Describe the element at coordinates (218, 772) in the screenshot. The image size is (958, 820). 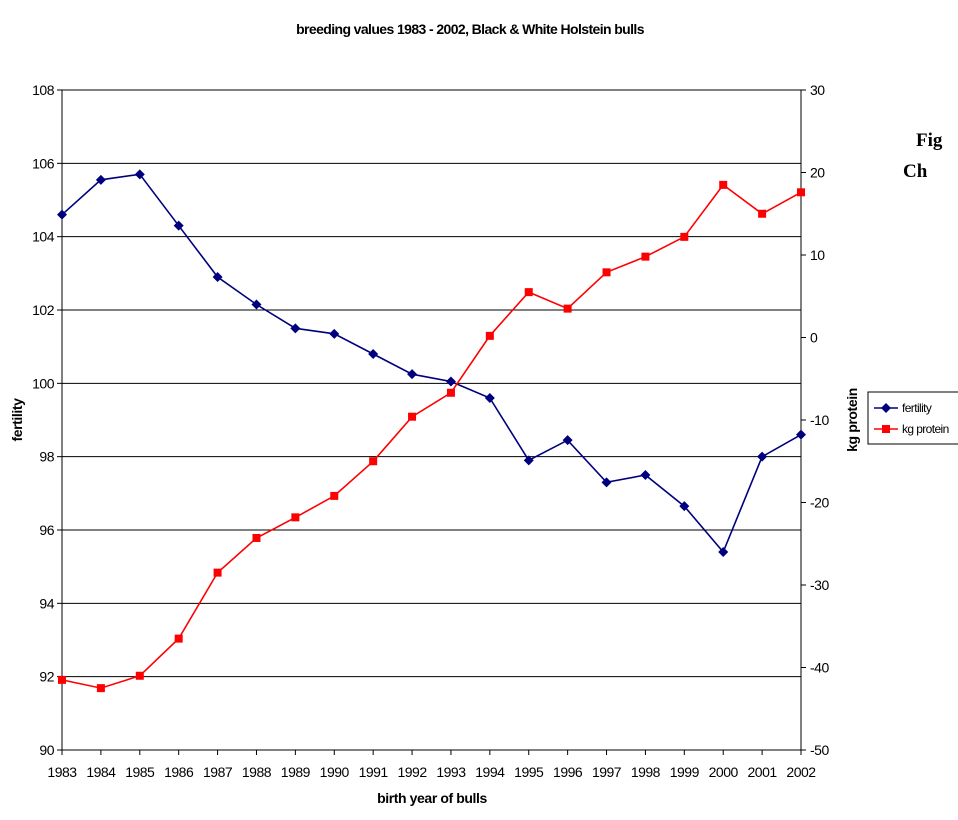
I see `x-tick-label: 1987` at that location.